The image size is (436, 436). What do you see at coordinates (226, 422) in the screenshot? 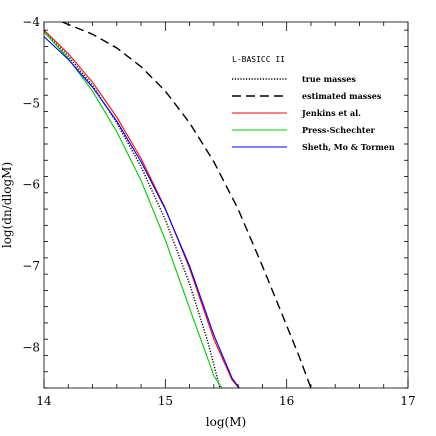
I see `x-axis-label: log(M)` at bounding box center [226, 422].